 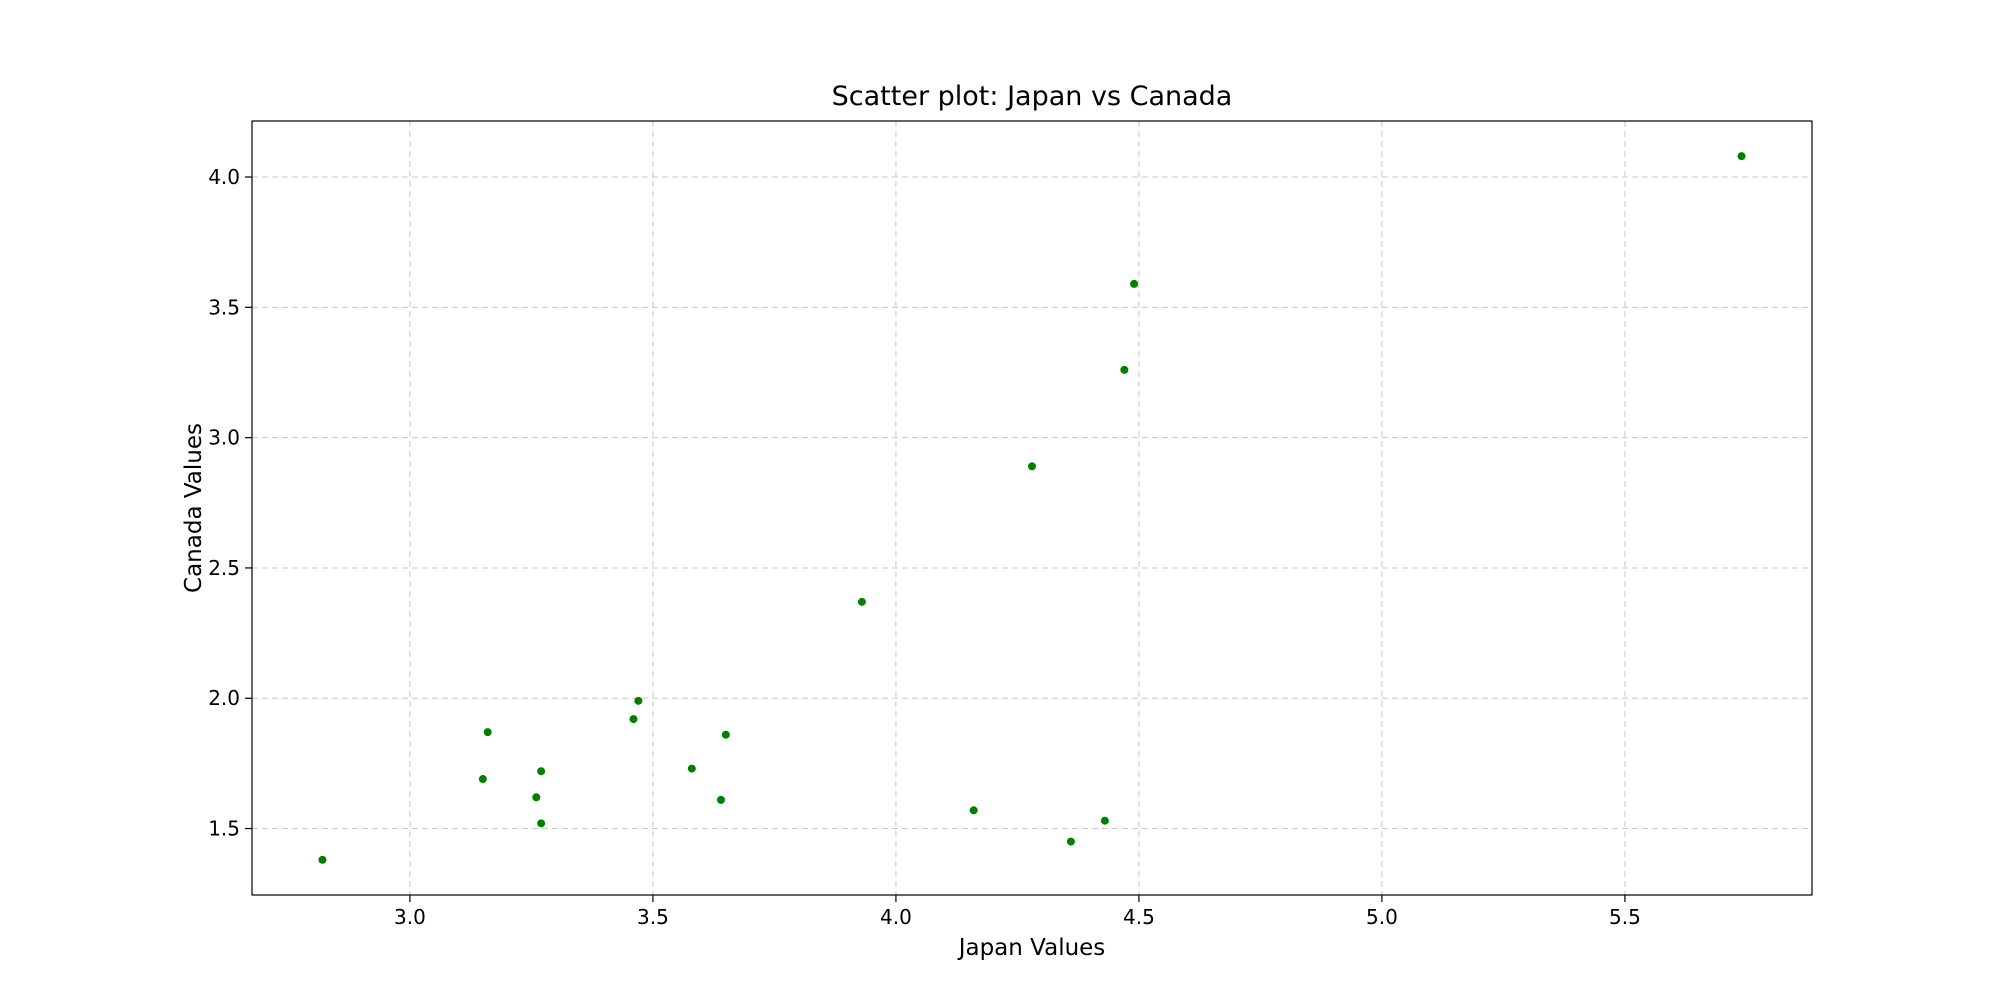 I want to click on y-tick-label: 1.5, so click(x=224, y=829).